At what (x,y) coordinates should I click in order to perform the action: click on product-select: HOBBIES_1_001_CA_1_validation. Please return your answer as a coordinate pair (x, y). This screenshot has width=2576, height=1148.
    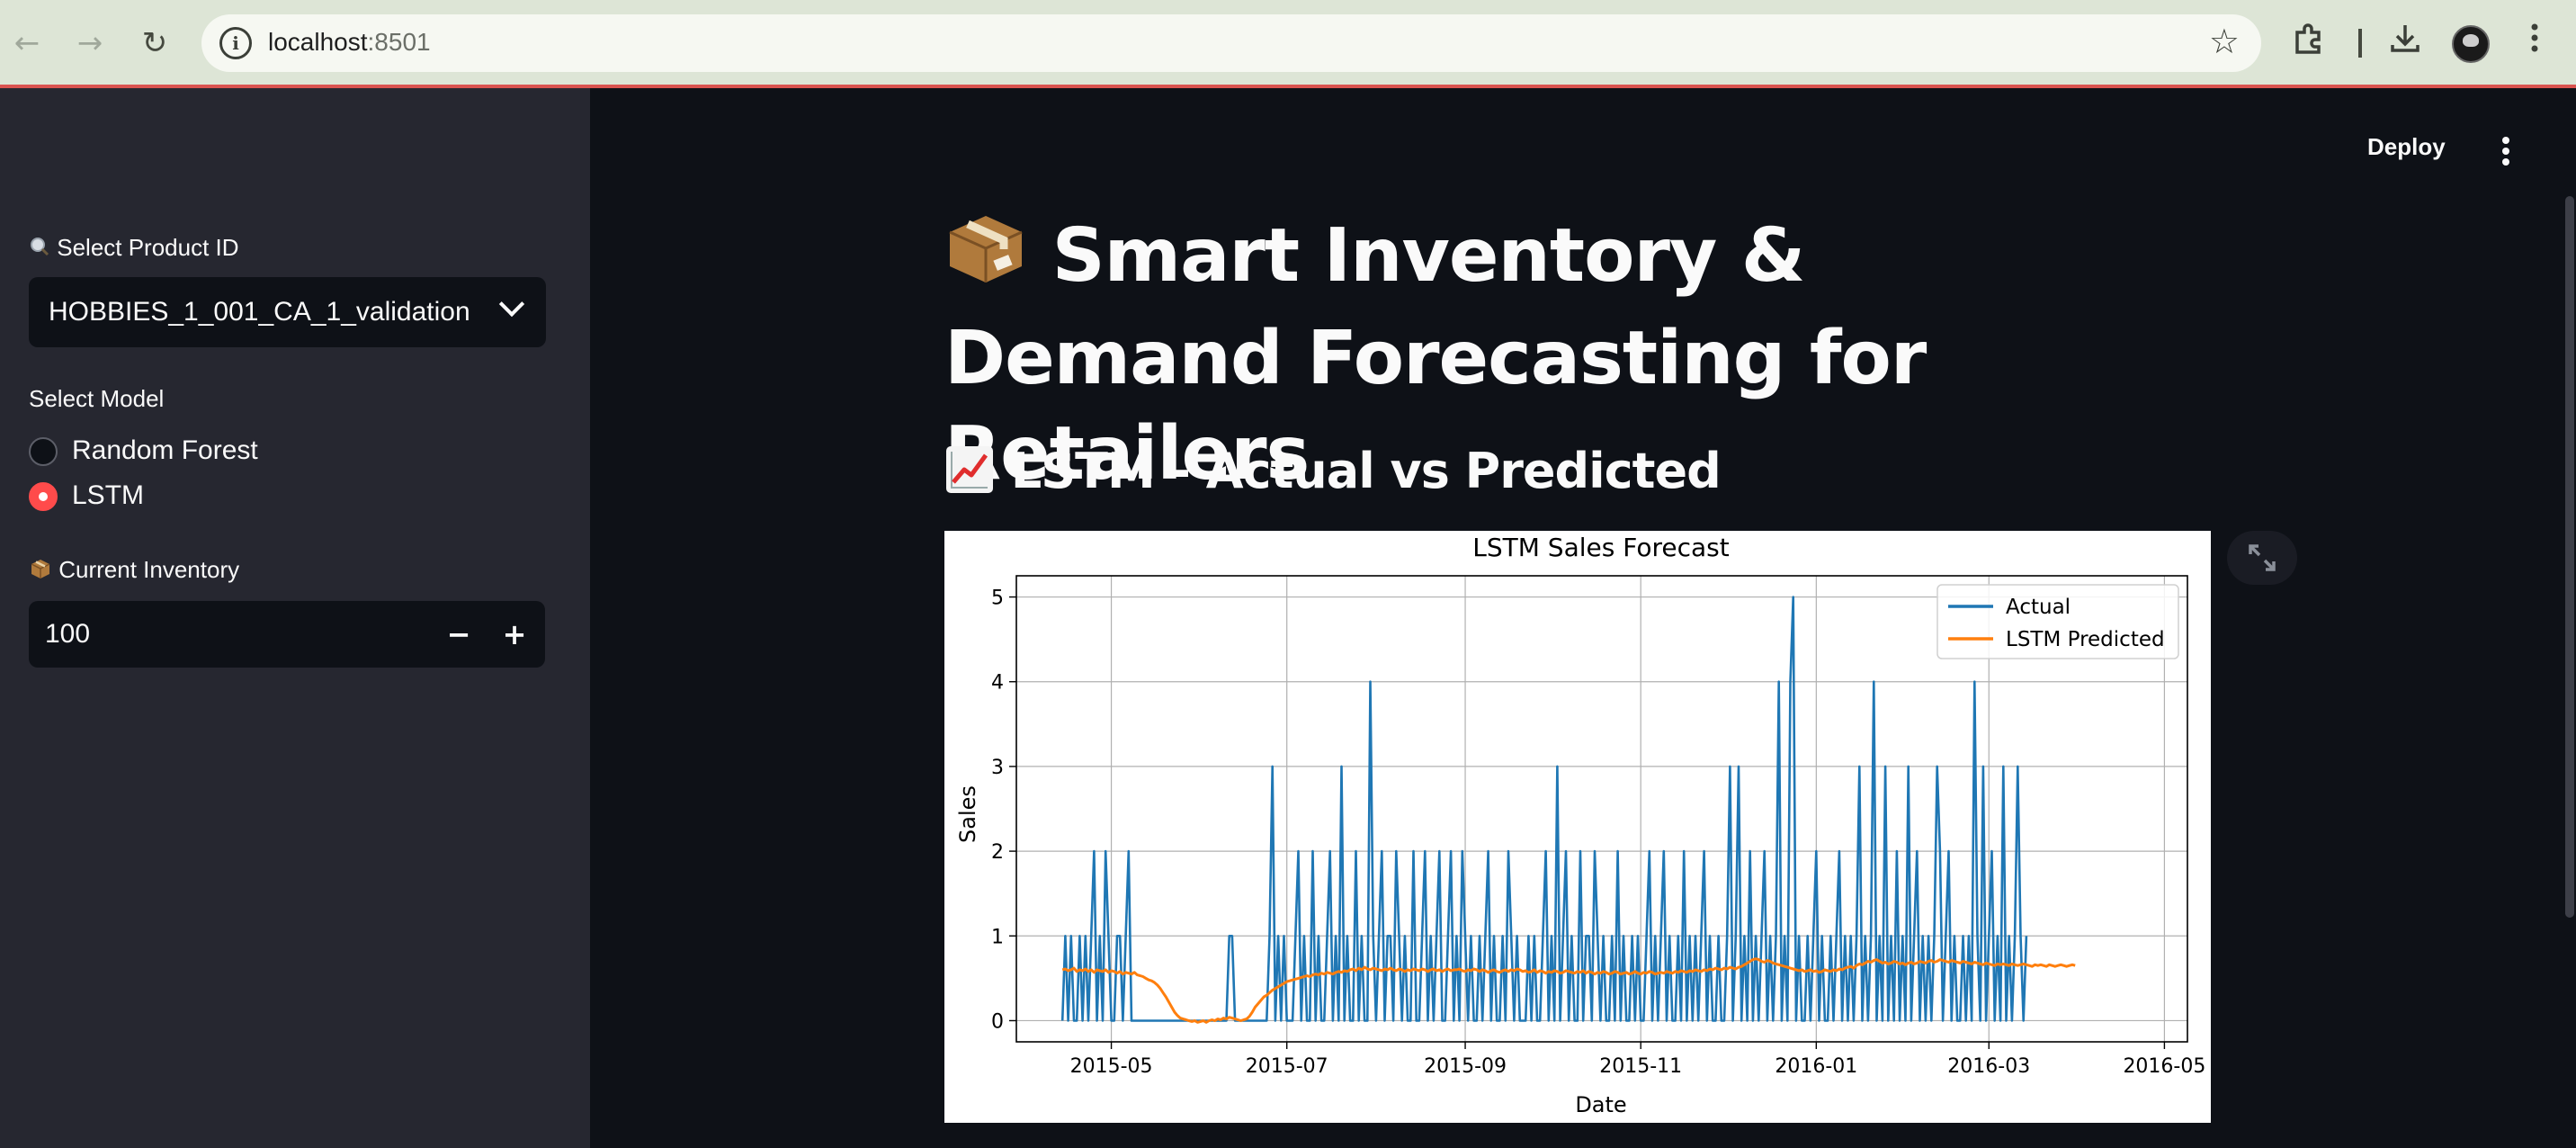
    Looking at the image, I should click on (287, 312).